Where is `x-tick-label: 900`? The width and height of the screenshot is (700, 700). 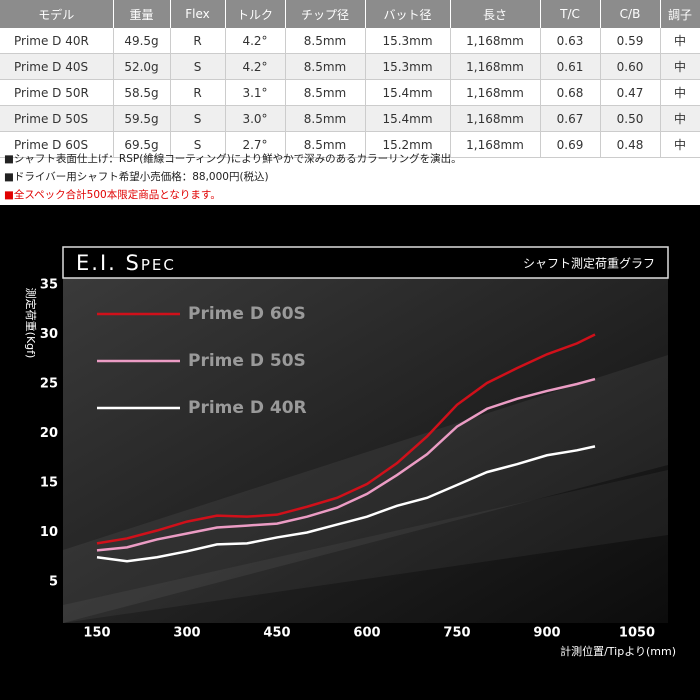
x-tick-label: 900 is located at coordinates (546, 633).